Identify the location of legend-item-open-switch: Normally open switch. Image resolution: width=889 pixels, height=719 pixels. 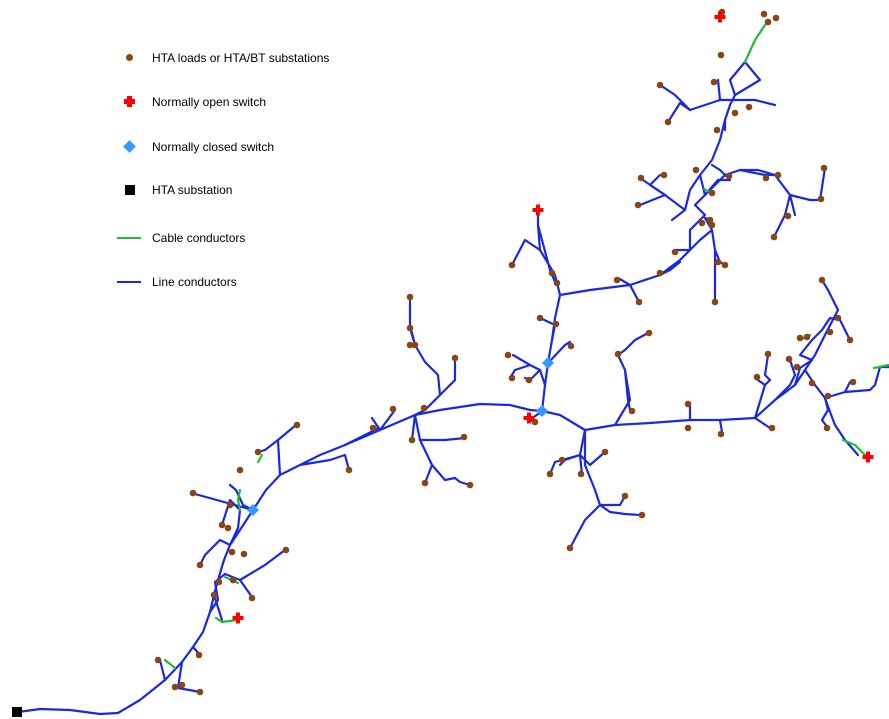
(189, 102).